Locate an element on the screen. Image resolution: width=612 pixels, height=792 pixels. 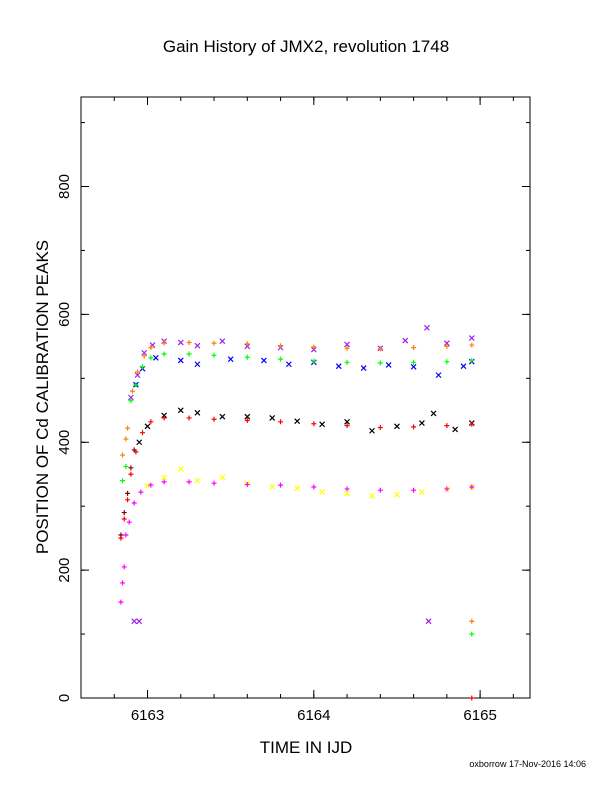
y-tick-label: 600 is located at coordinates (64, 314).